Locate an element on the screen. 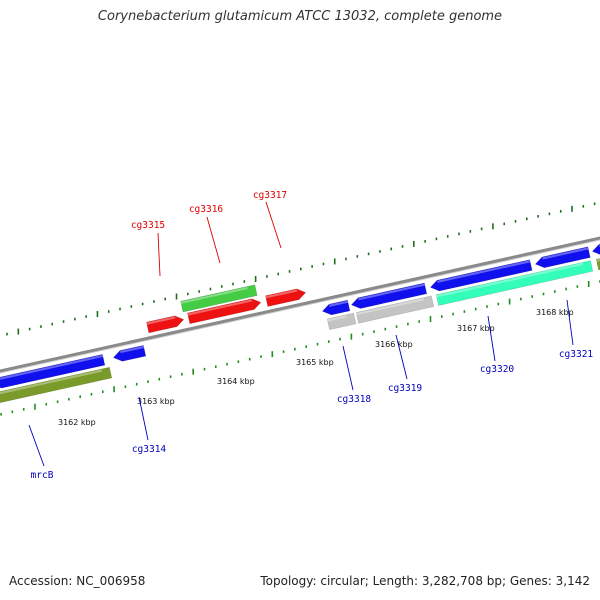 The height and width of the screenshot is (600, 600). cds-arrow-cg3320 is located at coordinates (481, 275).